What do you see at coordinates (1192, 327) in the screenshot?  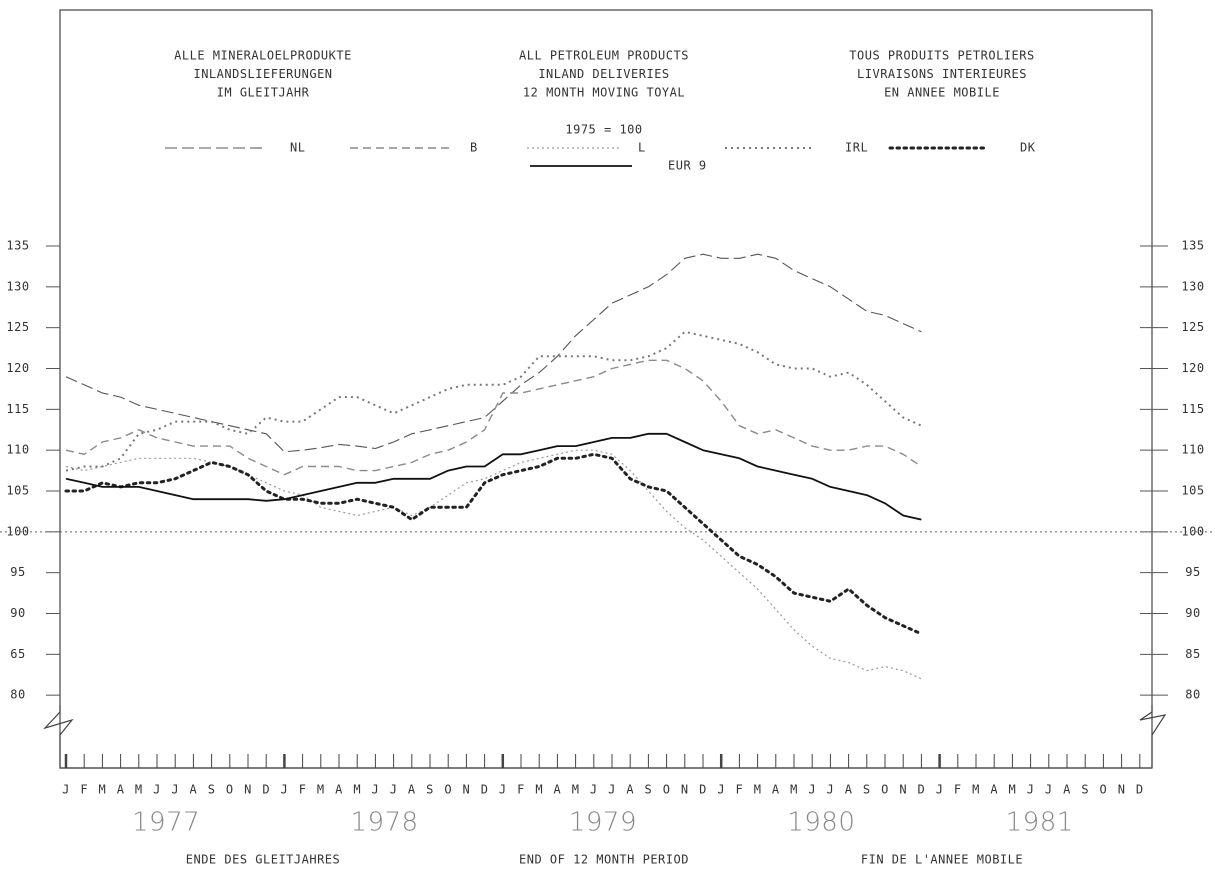 I see `y2-tick-label: 125` at bounding box center [1192, 327].